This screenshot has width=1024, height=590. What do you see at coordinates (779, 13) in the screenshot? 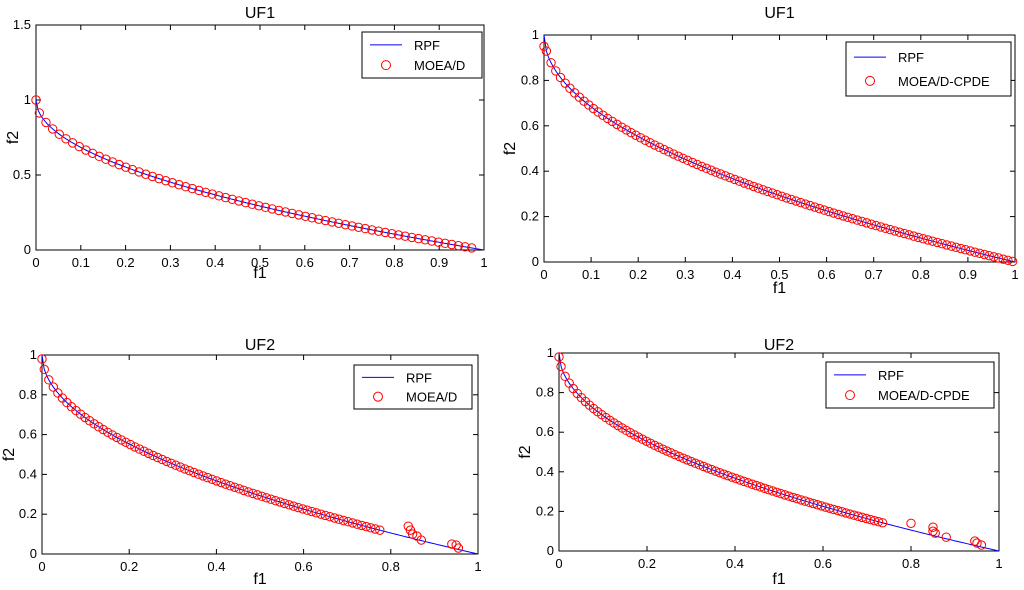
I see `chart-title: UF1` at bounding box center [779, 13].